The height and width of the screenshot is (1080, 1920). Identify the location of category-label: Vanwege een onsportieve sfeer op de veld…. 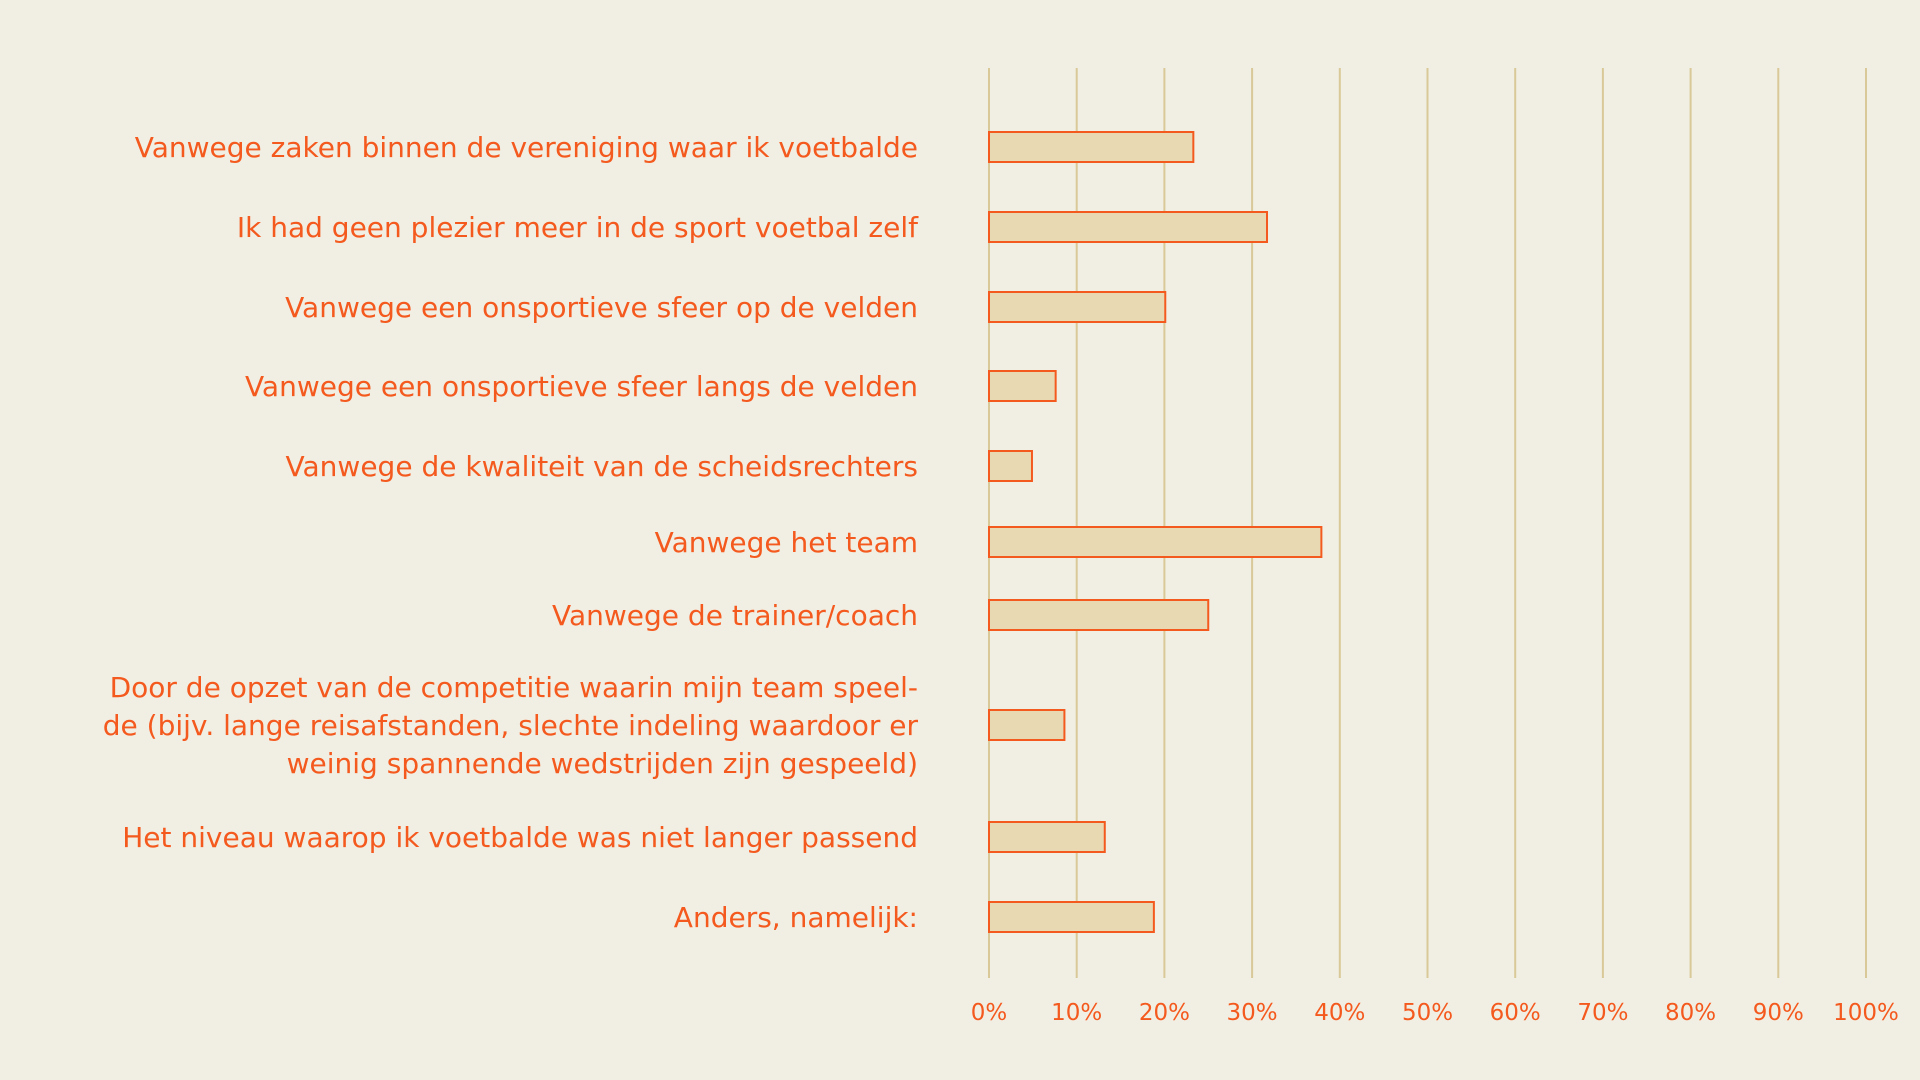
(601, 307).